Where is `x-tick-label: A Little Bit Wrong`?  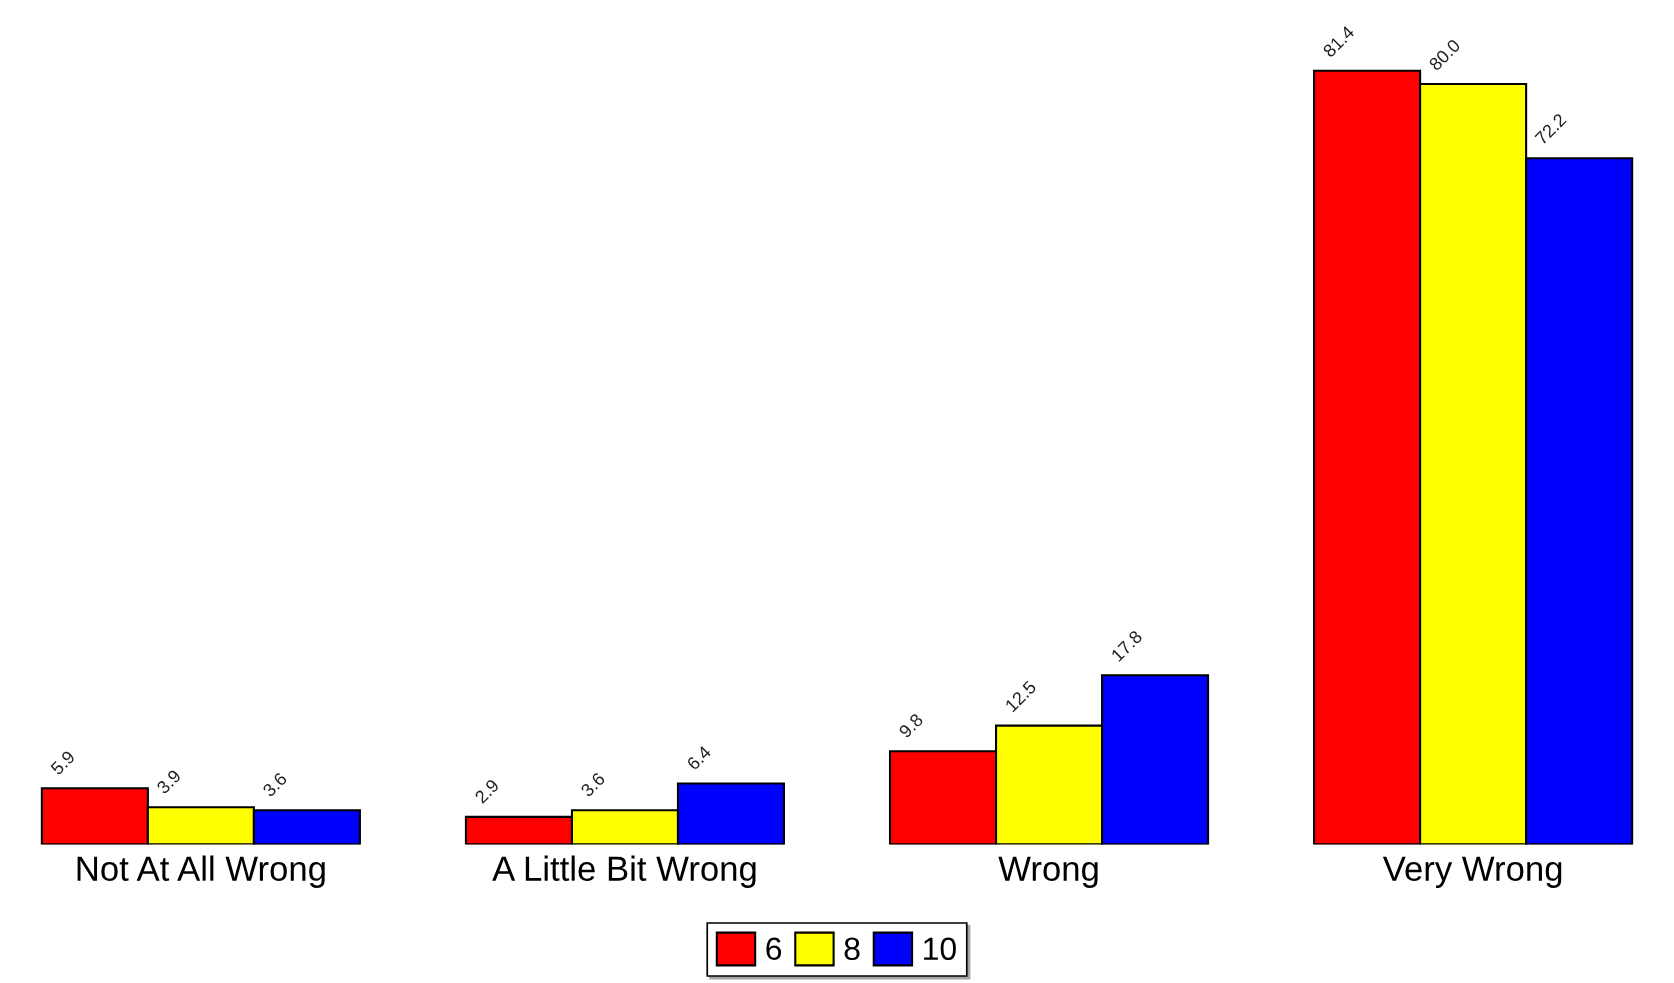 x-tick-label: A Little Bit Wrong is located at coordinates (624, 871).